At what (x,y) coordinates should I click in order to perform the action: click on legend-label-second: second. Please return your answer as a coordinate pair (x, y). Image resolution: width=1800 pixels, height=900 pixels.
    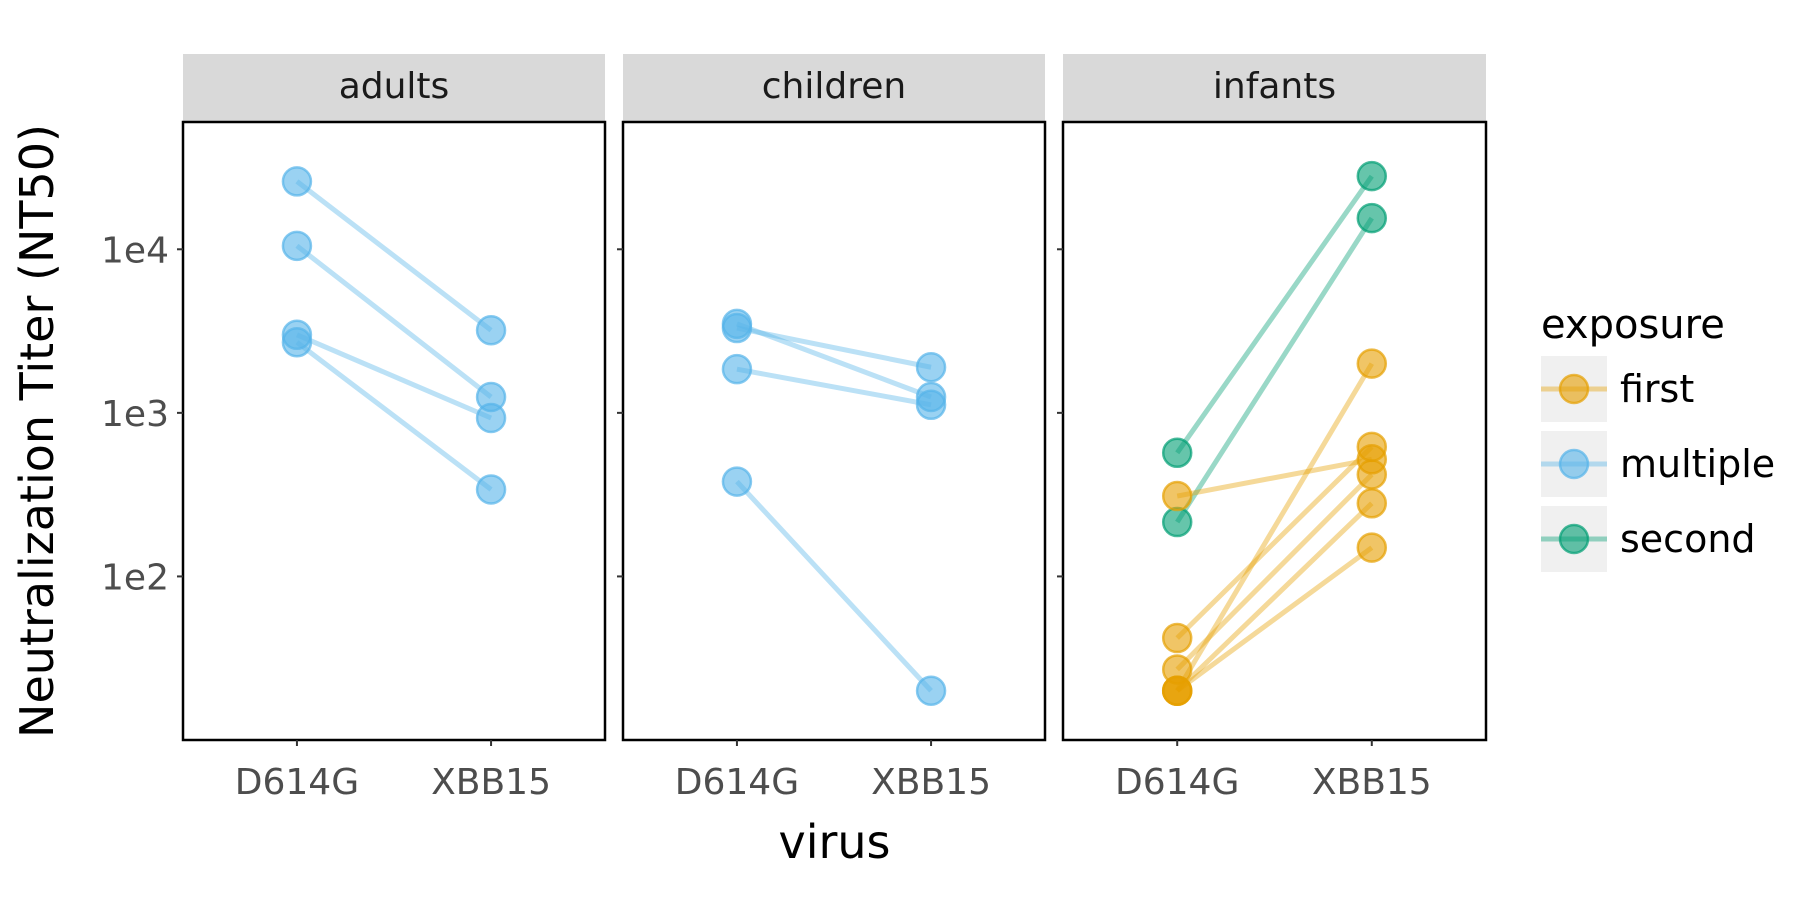
    Looking at the image, I should click on (1688, 539).